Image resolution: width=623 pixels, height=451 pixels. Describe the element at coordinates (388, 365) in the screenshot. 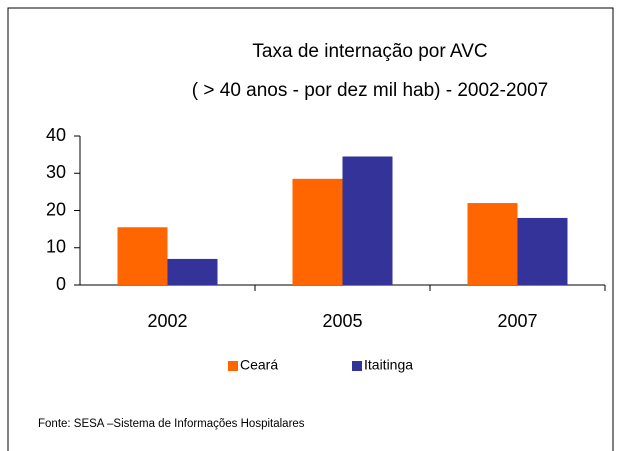

I see `legend-label: Itaitinga` at that location.